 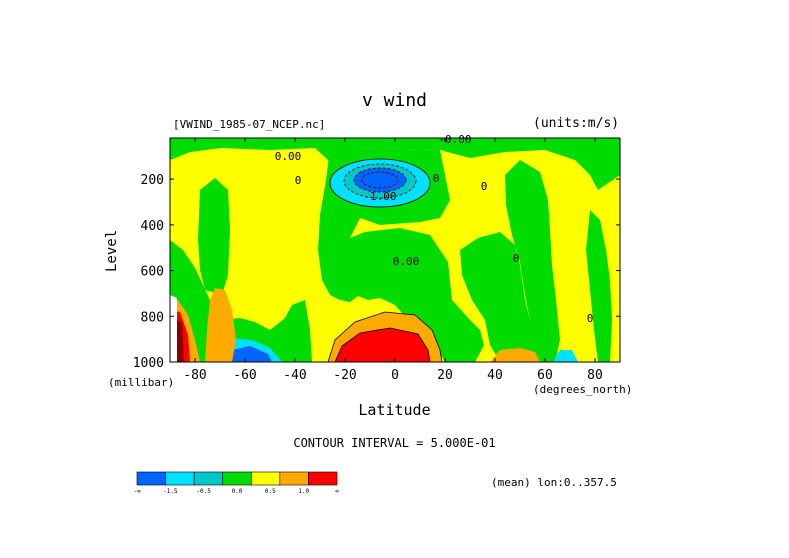 I want to click on region-orange-southern-column, so click(x=220, y=325).